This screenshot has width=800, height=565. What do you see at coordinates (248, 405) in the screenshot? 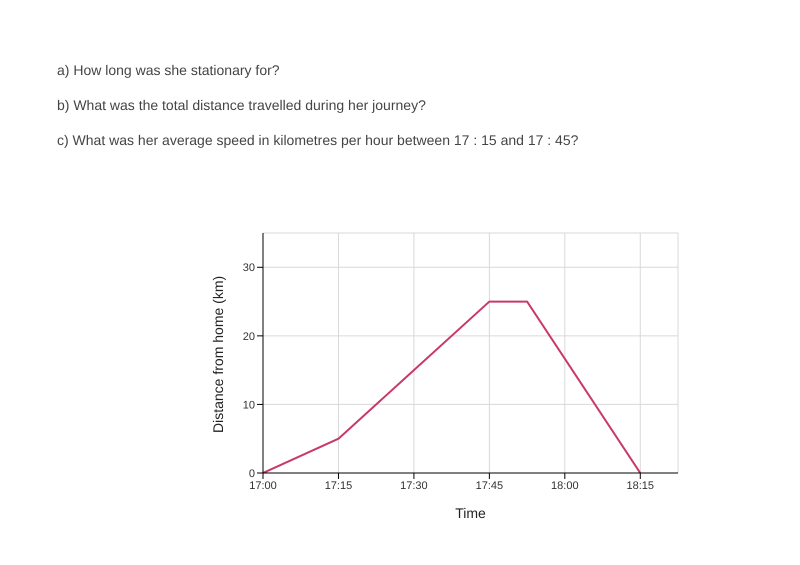
I see `y-tick-label: 10` at bounding box center [248, 405].